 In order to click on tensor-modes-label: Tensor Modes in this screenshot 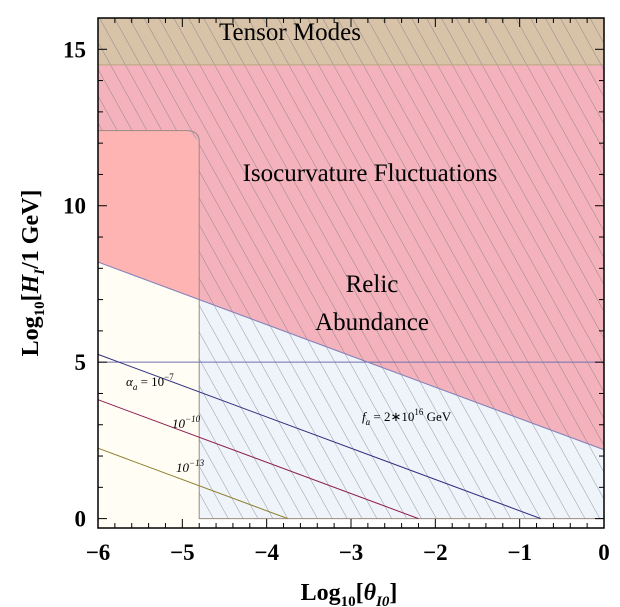, I will do `click(290, 32)`.